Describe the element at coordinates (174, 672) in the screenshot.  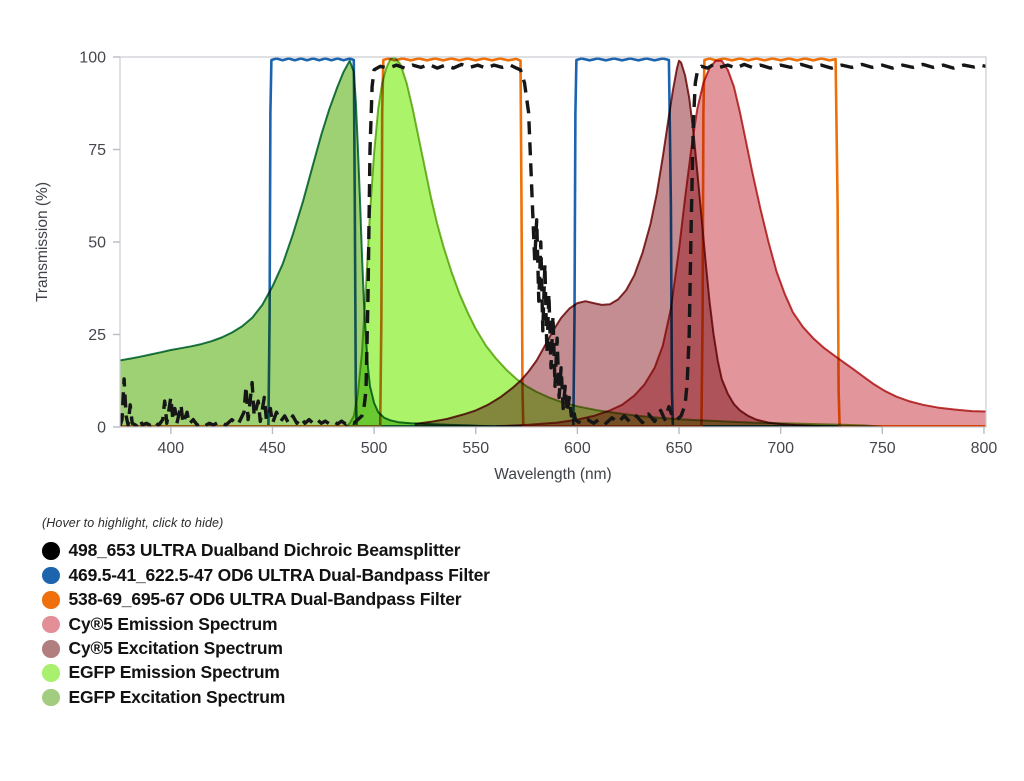
I see `legend-label: EGFP Emission Spectrum` at that location.